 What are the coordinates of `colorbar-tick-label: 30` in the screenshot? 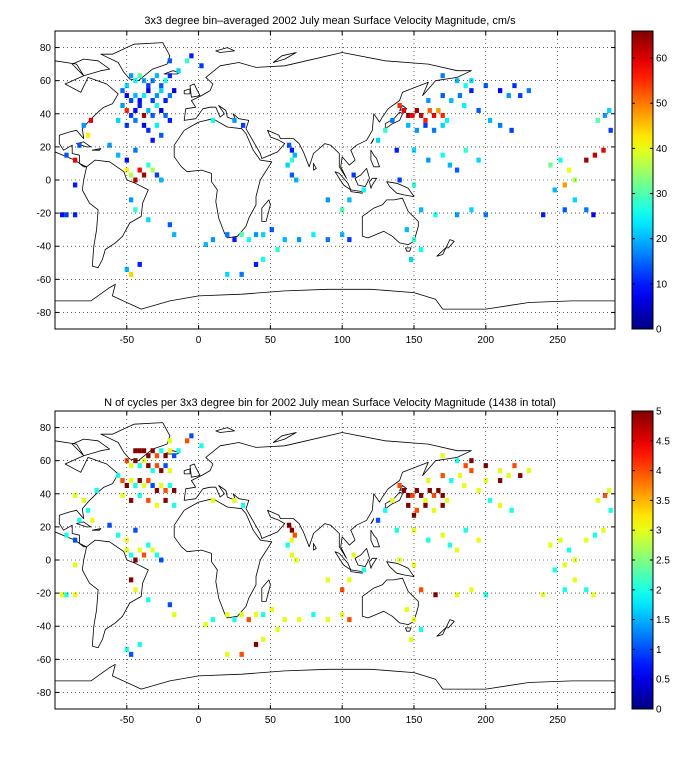 It's located at (662, 194).